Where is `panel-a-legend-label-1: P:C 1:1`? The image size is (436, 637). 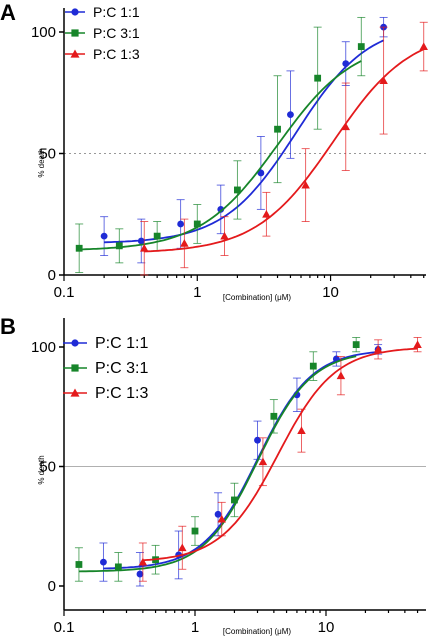
panel-a-legend-label-1: P:C 1:1 is located at coordinates (116, 12).